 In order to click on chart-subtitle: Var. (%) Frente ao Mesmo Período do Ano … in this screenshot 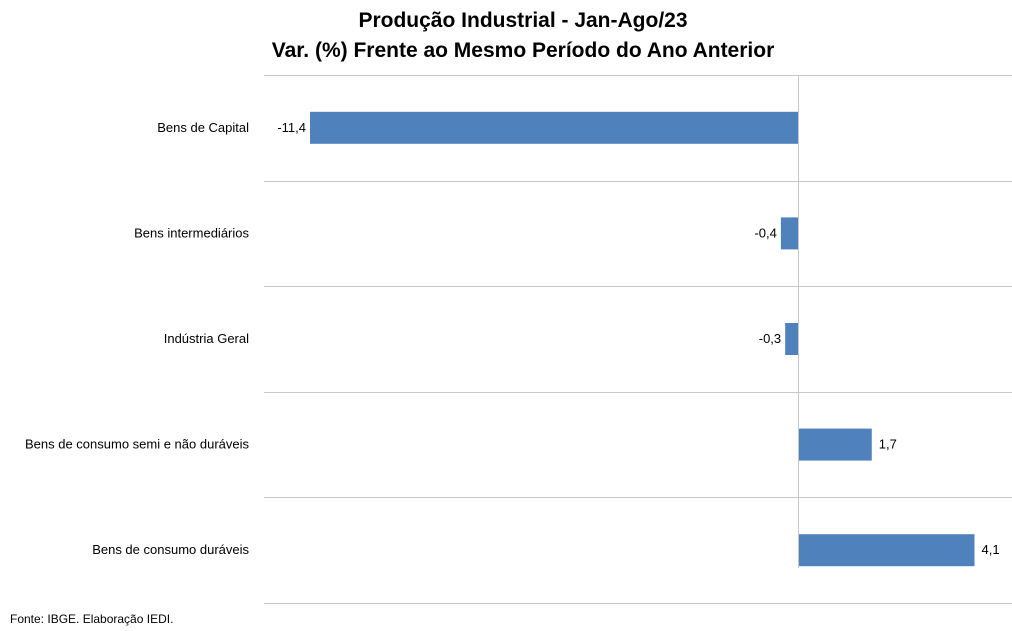, I will do `click(523, 50)`.